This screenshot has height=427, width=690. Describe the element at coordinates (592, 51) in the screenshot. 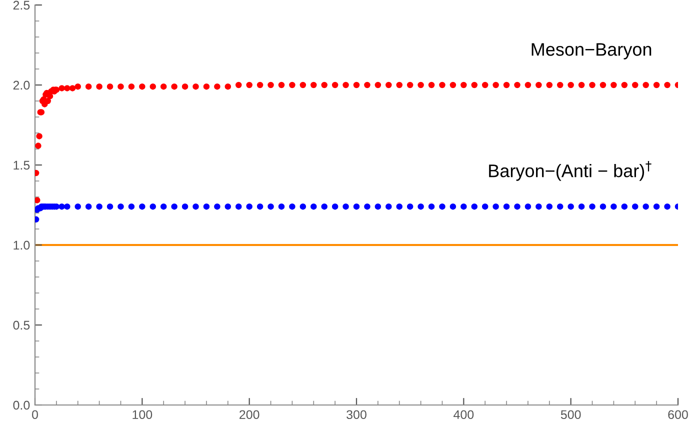

I see `series-label: Meson−Baryon` at that location.